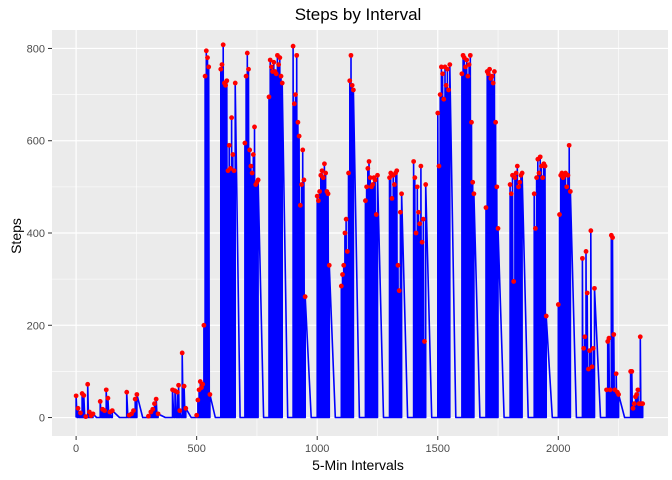 The height and width of the screenshot is (480, 672). I want to click on x-tick-label: 1000, so click(317, 449).